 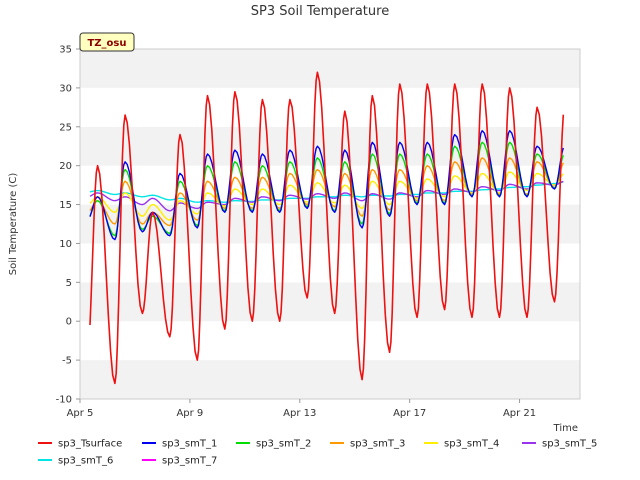 What do you see at coordinates (189, 461) in the screenshot?
I see `legend-label: sp3_smT_7` at bounding box center [189, 461].